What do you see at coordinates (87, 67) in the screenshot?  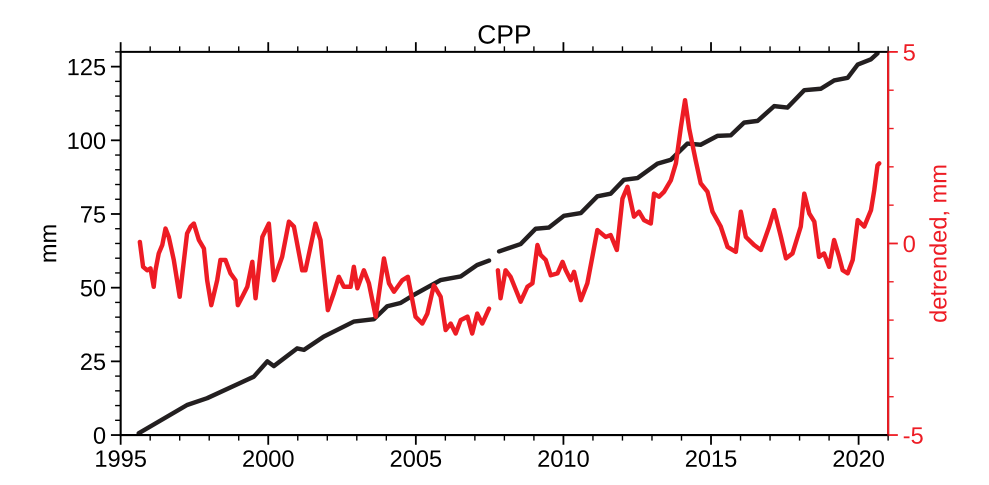 I see `y-tick-label: 125` at bounding box center [87, 67].